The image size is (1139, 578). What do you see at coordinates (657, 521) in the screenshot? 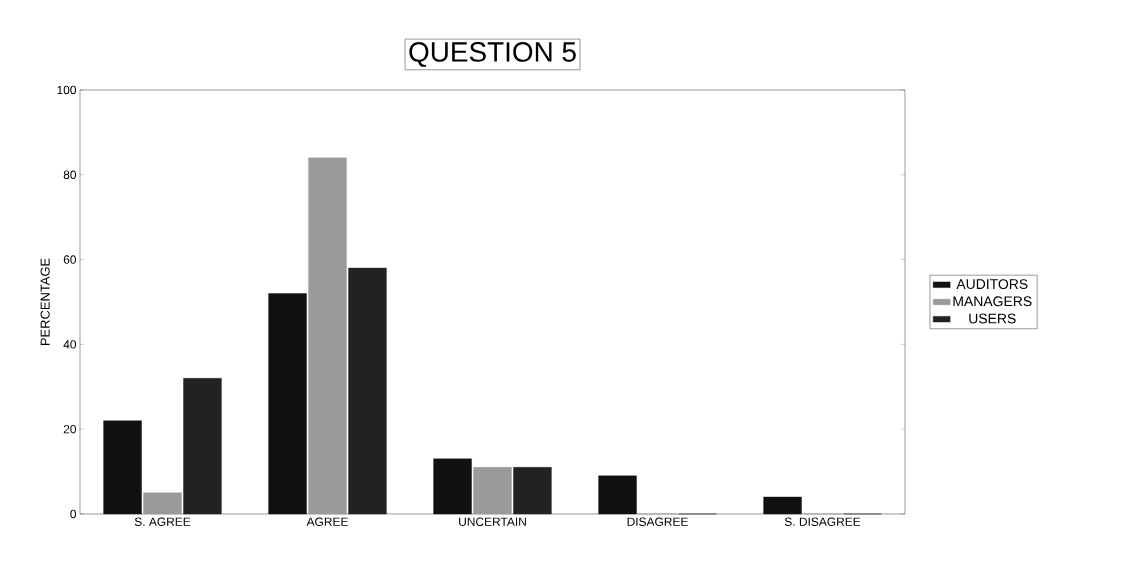
I see `x-tick-label: DISAGREE` at bounding box center [657, 521].